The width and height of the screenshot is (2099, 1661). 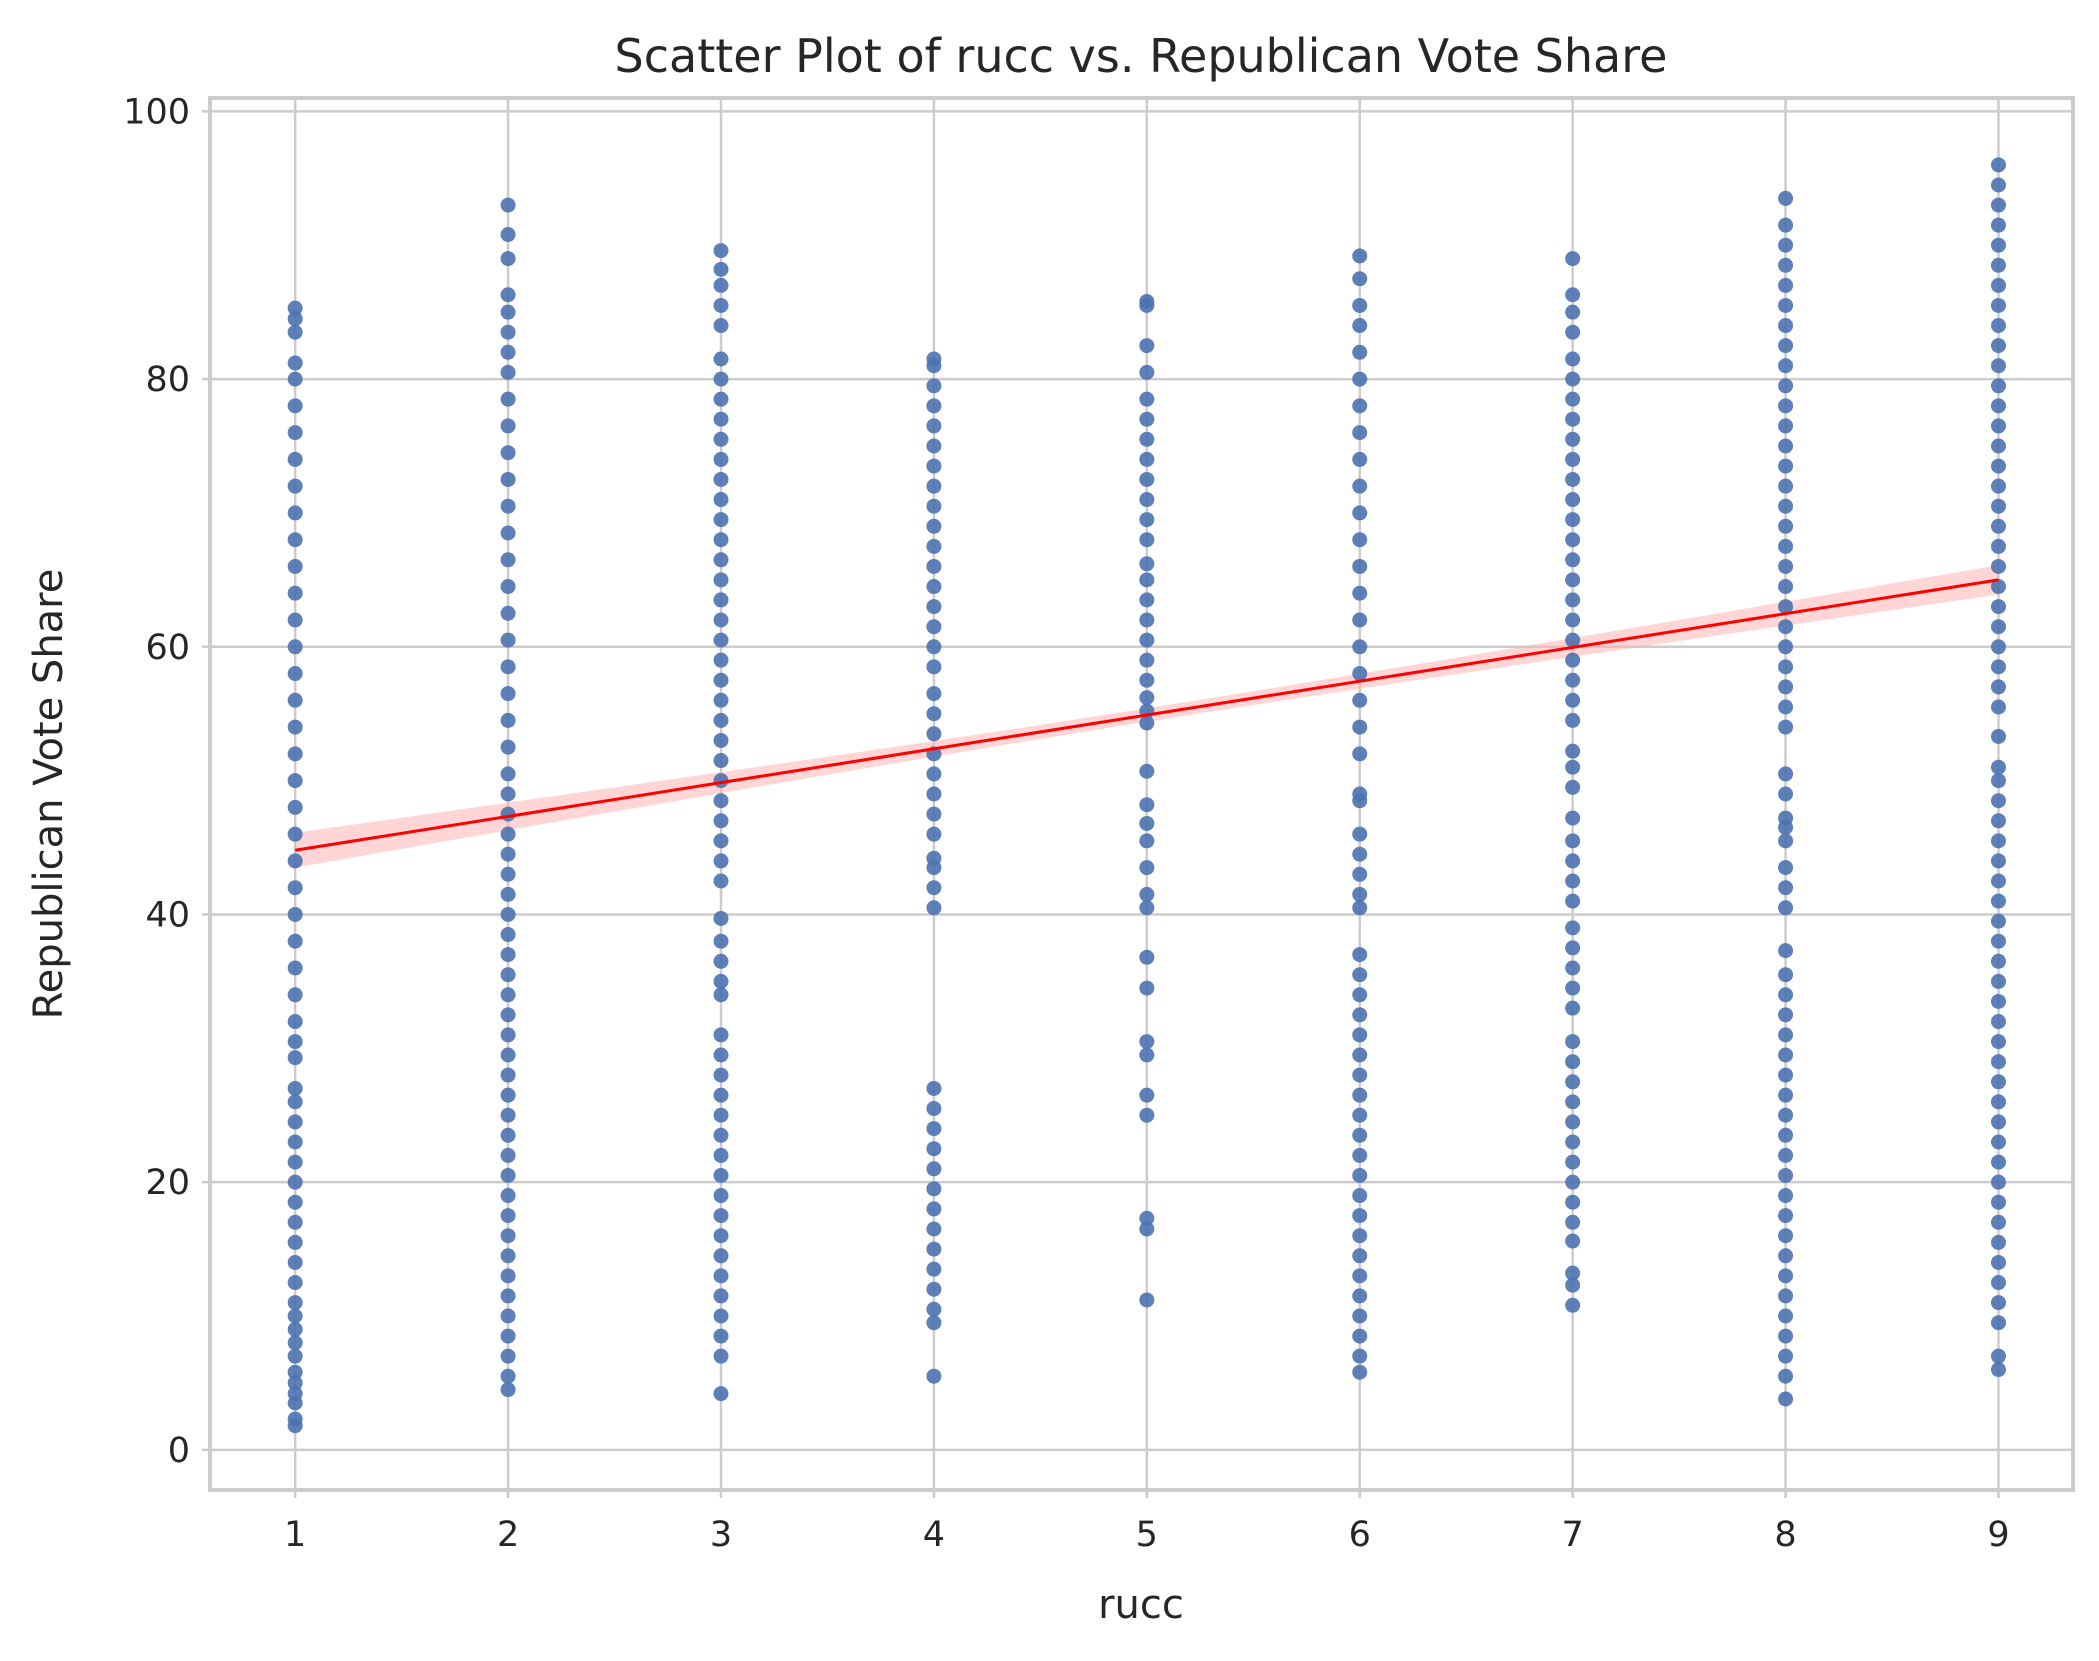 I want to click on x-tick-label: 1, so click(x=295, y=1535).